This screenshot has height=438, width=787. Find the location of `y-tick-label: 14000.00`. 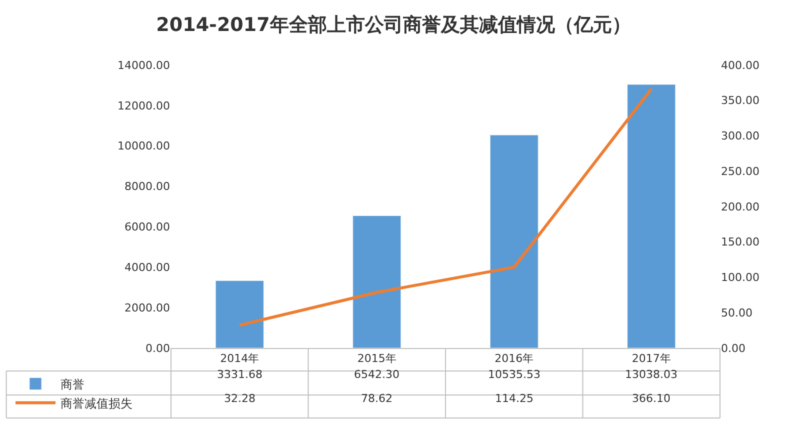

y-tick-label: 14000.00 is located at coordinates (144, 65).